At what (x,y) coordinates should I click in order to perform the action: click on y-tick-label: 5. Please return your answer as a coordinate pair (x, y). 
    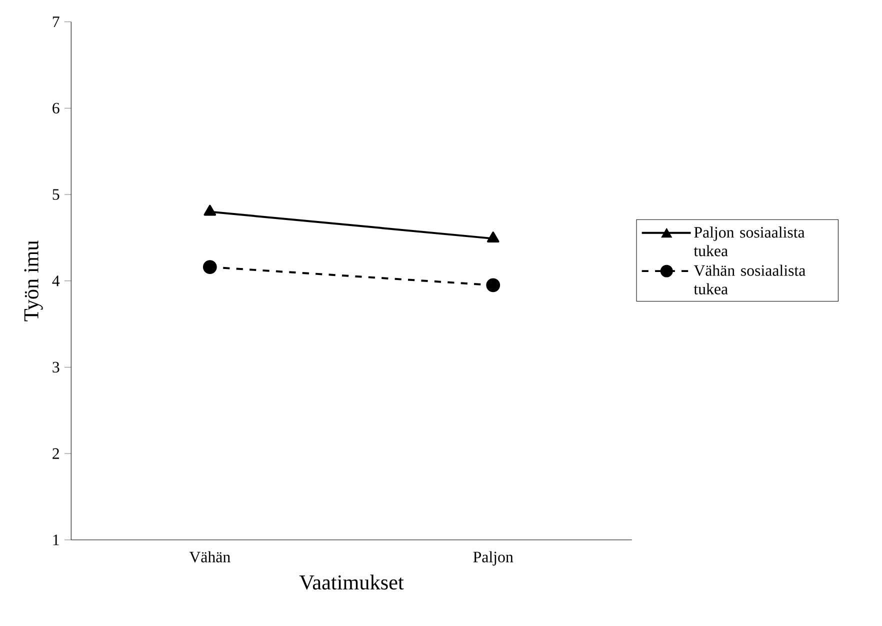
    Looking at the image, I should click on (56, 194).